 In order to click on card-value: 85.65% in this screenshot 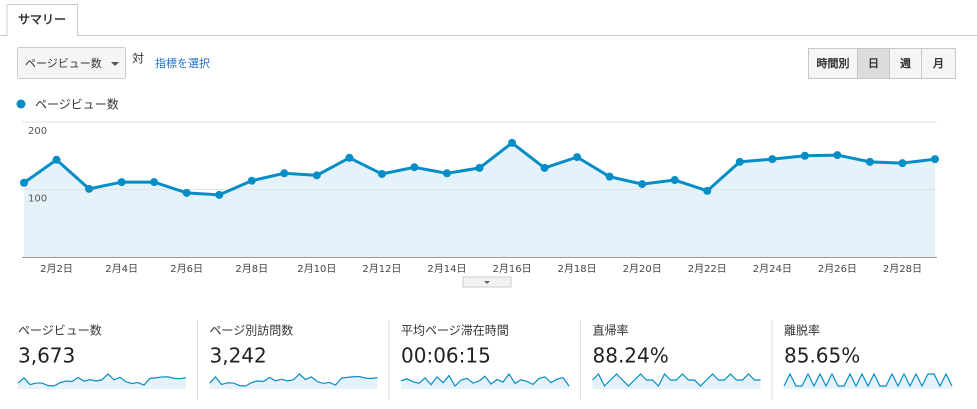, I will do `click(822, 356)`.